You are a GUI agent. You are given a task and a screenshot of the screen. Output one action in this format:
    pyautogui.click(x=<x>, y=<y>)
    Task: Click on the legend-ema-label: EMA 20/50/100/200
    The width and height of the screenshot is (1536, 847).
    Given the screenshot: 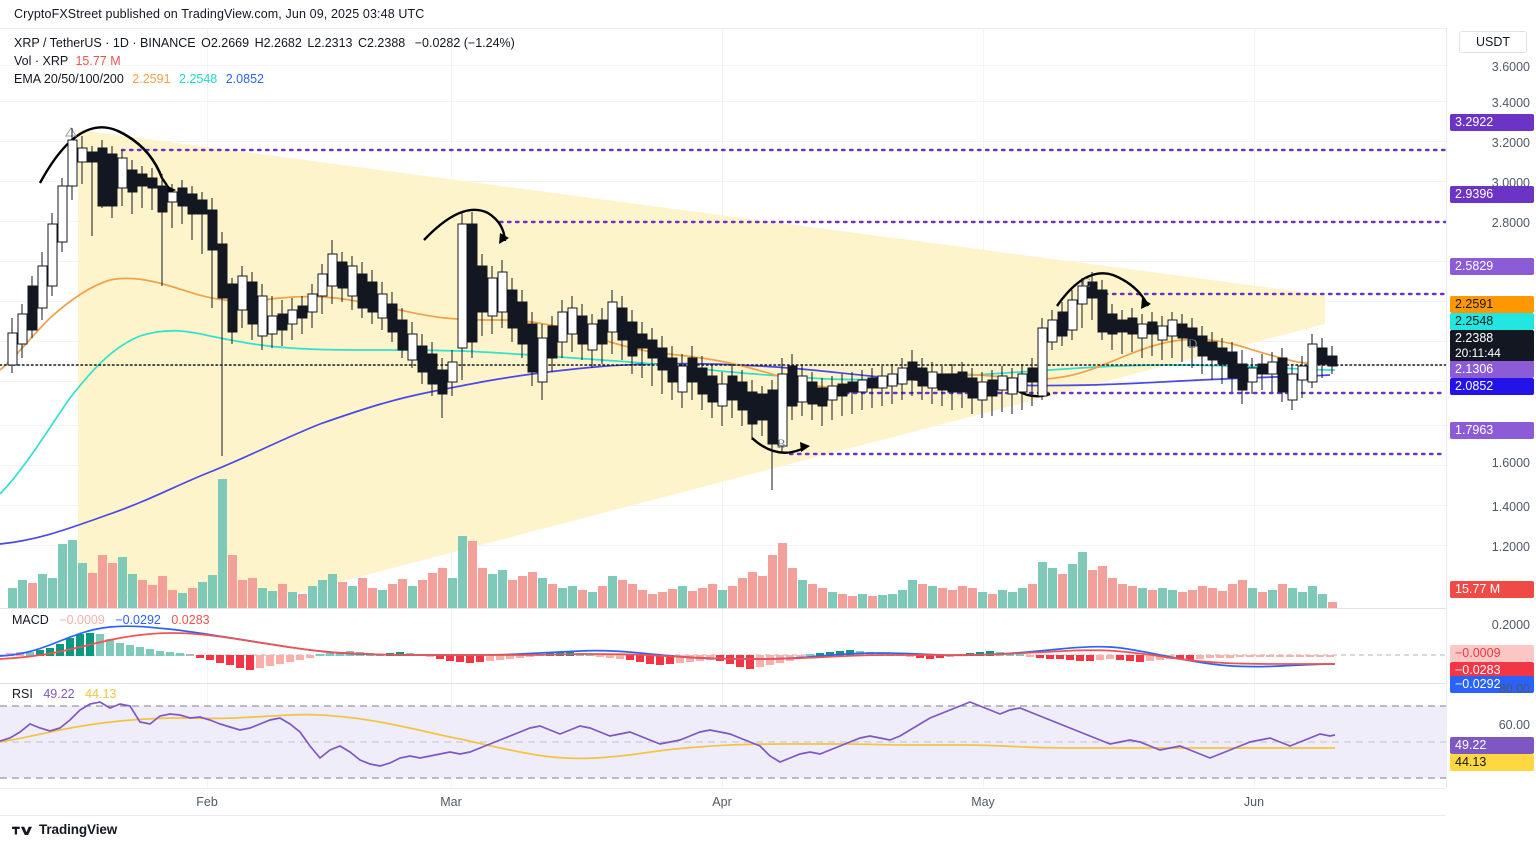 What is the action you would take?
    pyautogui.click(x=69, y=79)
    